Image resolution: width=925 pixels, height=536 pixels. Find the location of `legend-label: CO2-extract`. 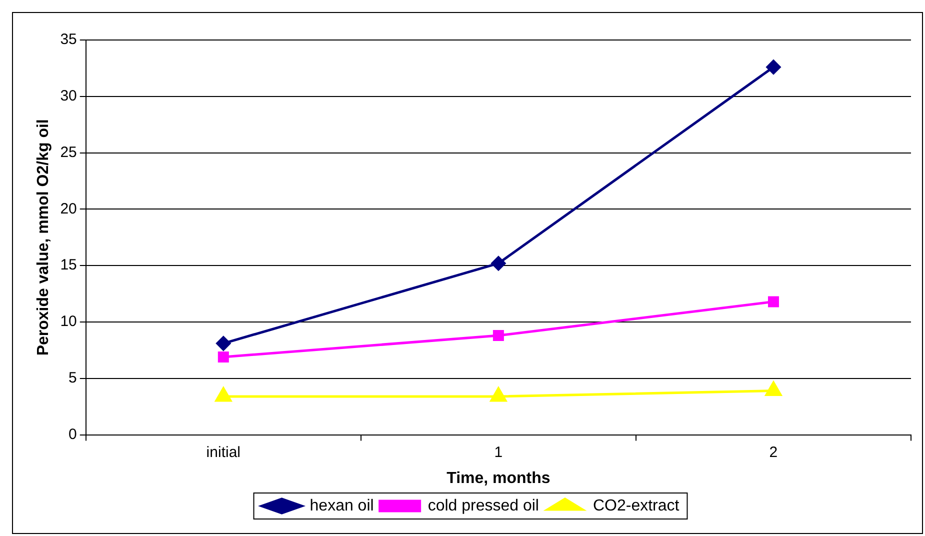

legend-label: CO2-extract is located at coordinates (636, 505).